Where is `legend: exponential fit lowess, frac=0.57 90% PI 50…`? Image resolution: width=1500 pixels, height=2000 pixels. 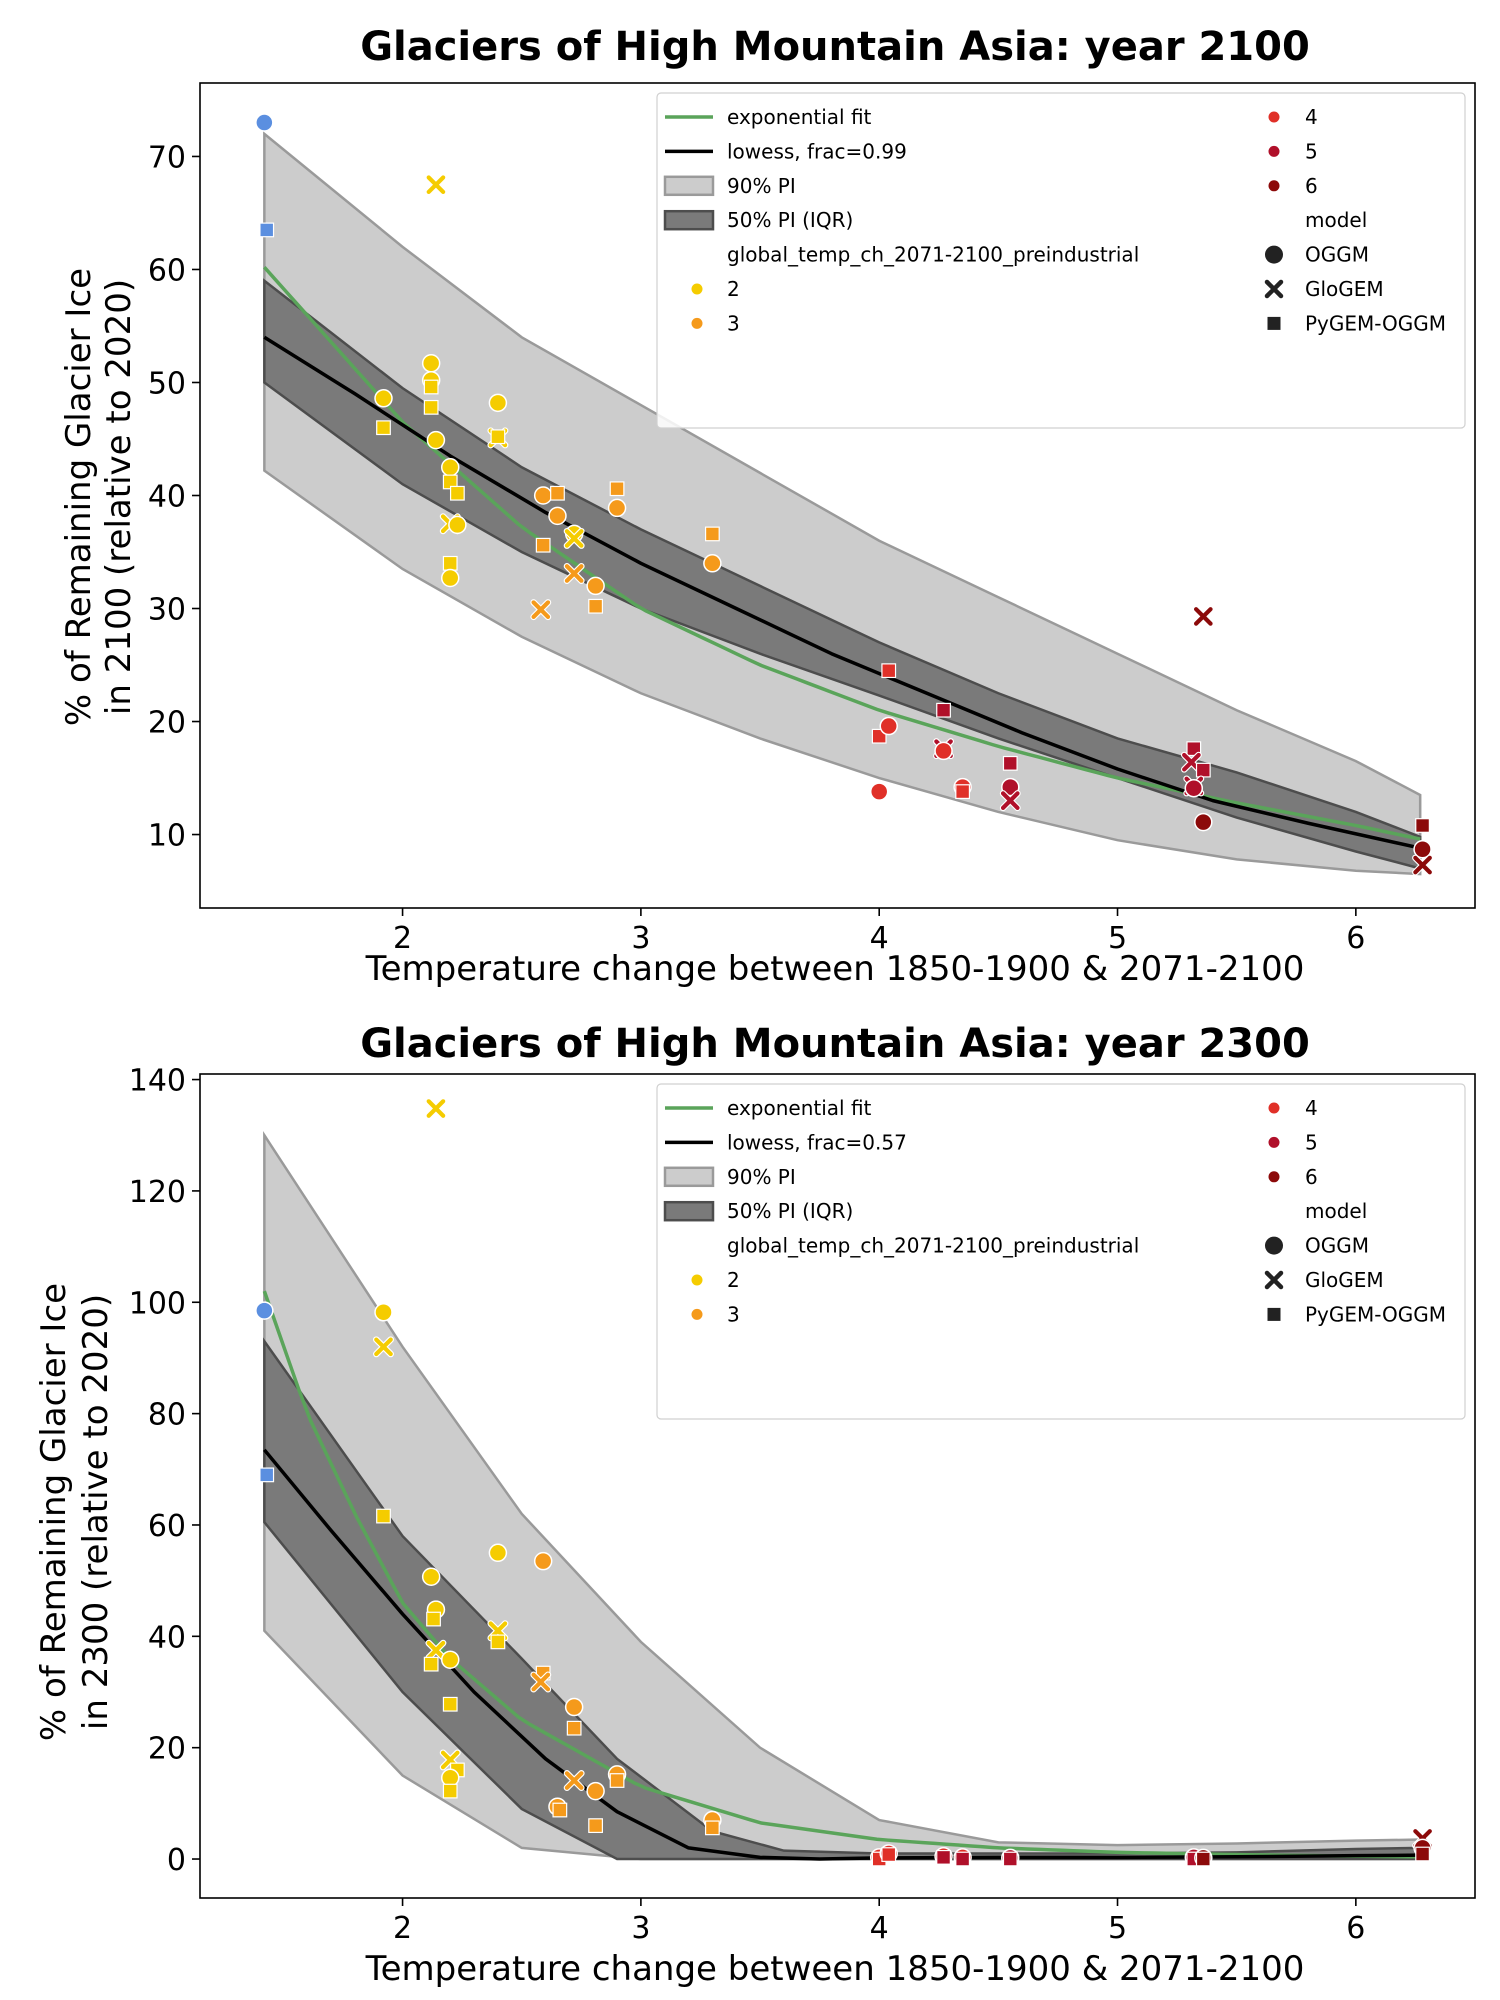 legend: exponential fit lowess, frac=0.57 90% PI 50… is located at coordinates (1061, 1251).